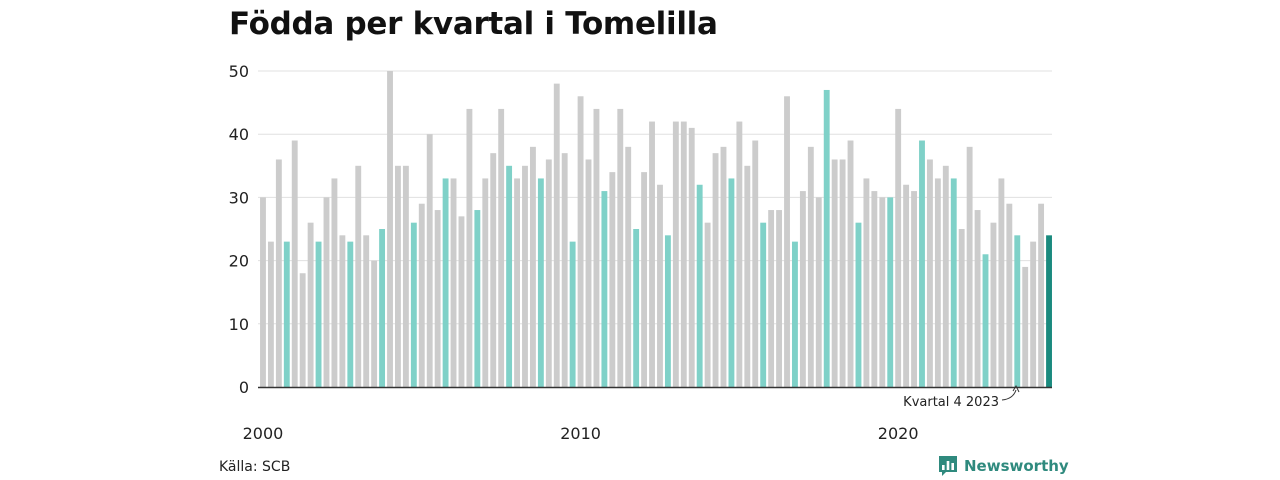 This screenshot has height=480, width=1280. I want to click on brand-logo: Newsworthy, so click(1003, 466).